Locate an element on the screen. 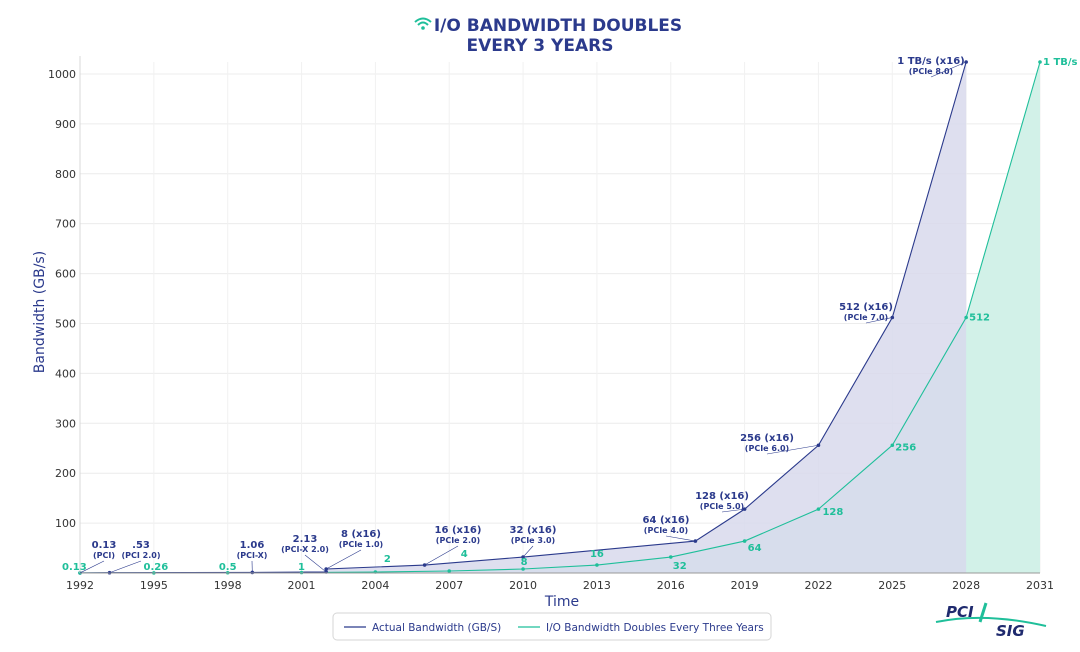 The width and height of the screenshot is (1080, 652). x-tick-label: 2007 is located at coordinates (449, 585).